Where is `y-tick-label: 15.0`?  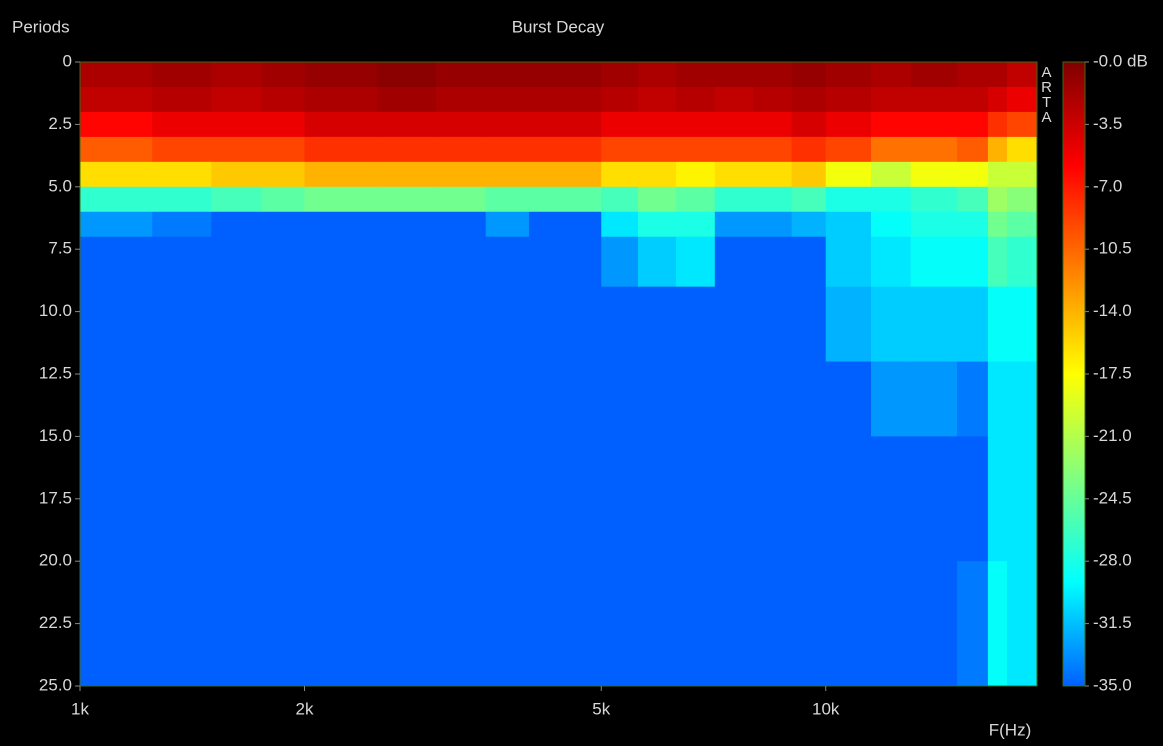 y-tick-label: 15.0 is located at coordinates (55, 435).